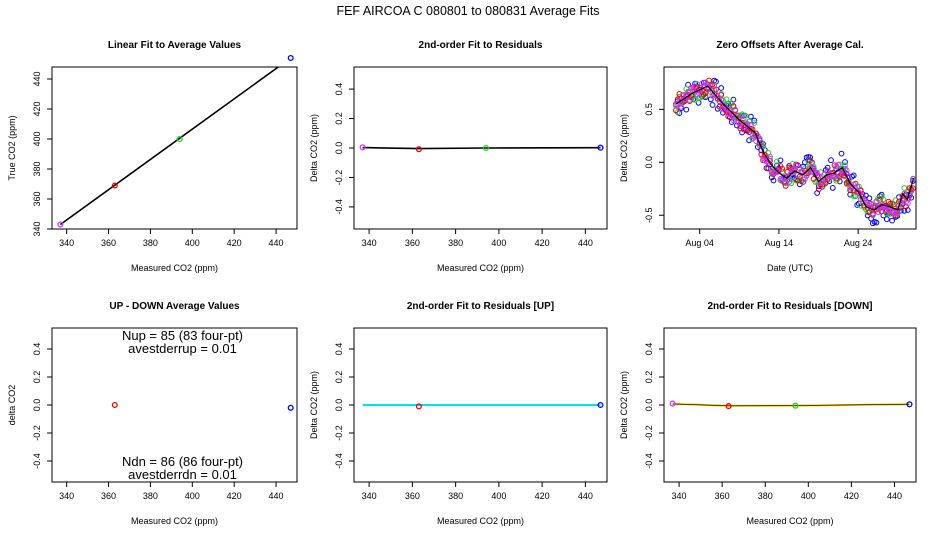 Image resolution: width=936 pixels, height=540 pixels. I want to click on chart5-ytick-label: 0.0, so click(339, 405).